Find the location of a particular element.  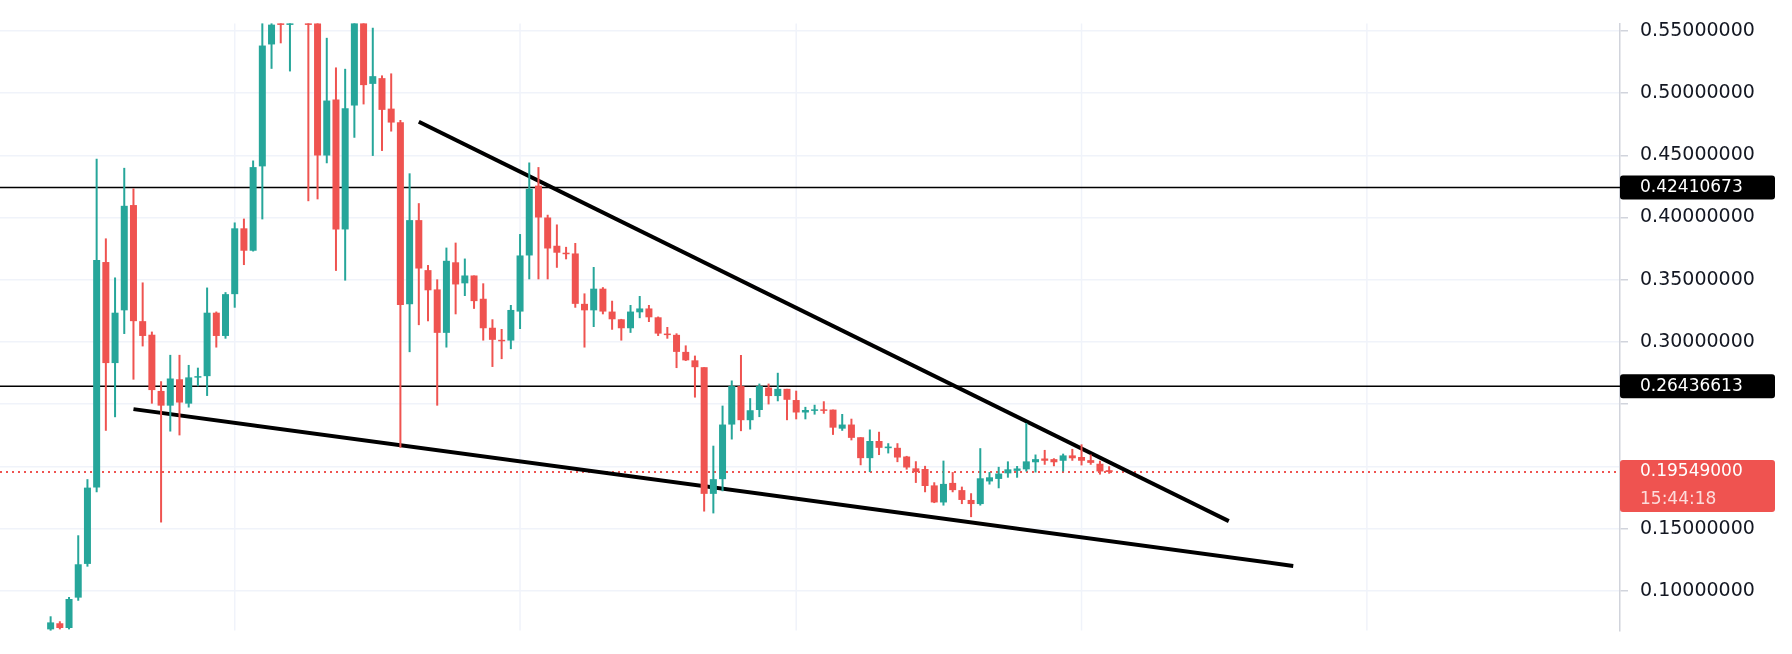

y-tick-label: 0.30000000 is located at coordinates (1697, 339).